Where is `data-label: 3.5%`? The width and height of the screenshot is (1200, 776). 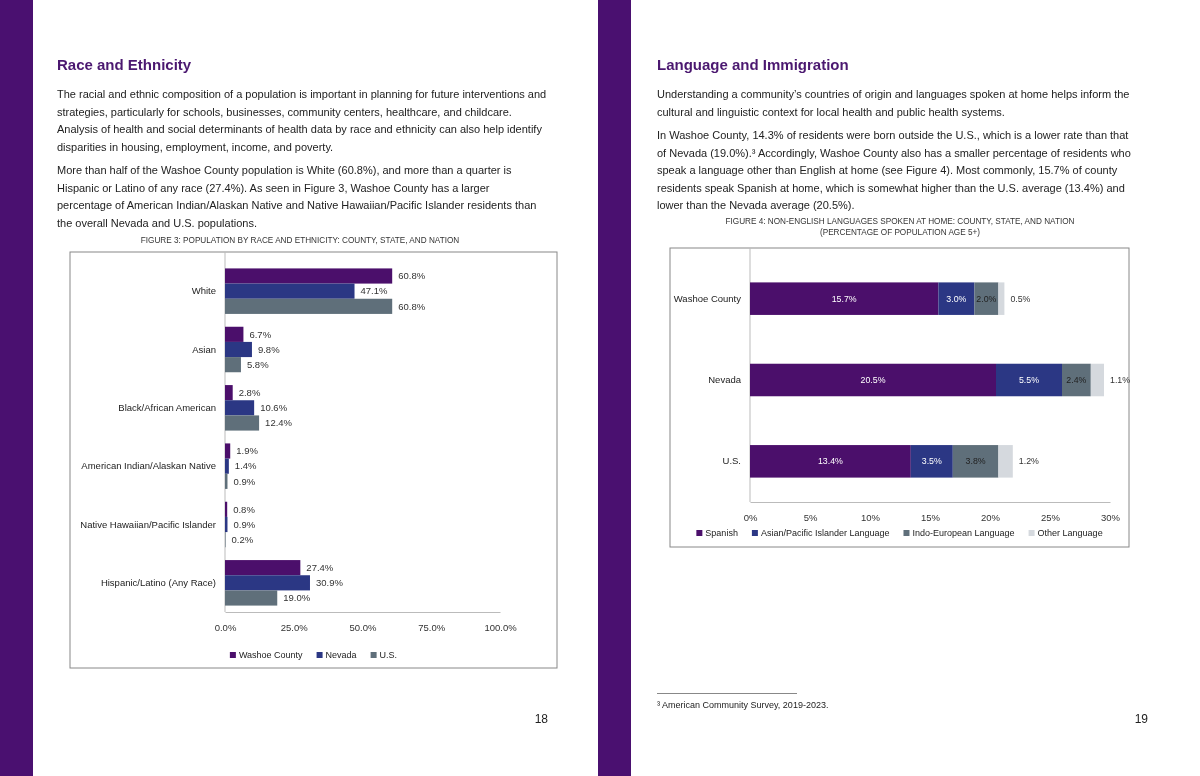 data-label: 3.5% is located at coordinates (931, 461).